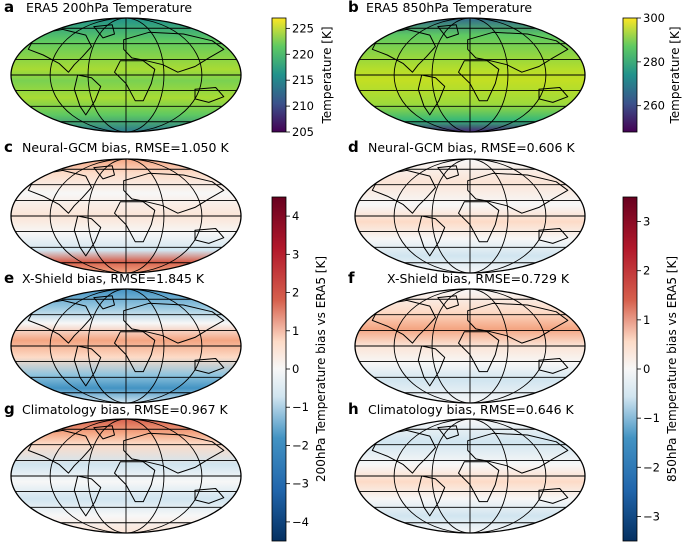 Image resolution: width=685 pixels, height=543 pixels. Describe the element at coordinates (651, 418) in the screenshot. I see `colorbar-tick-label: −1` at that location.